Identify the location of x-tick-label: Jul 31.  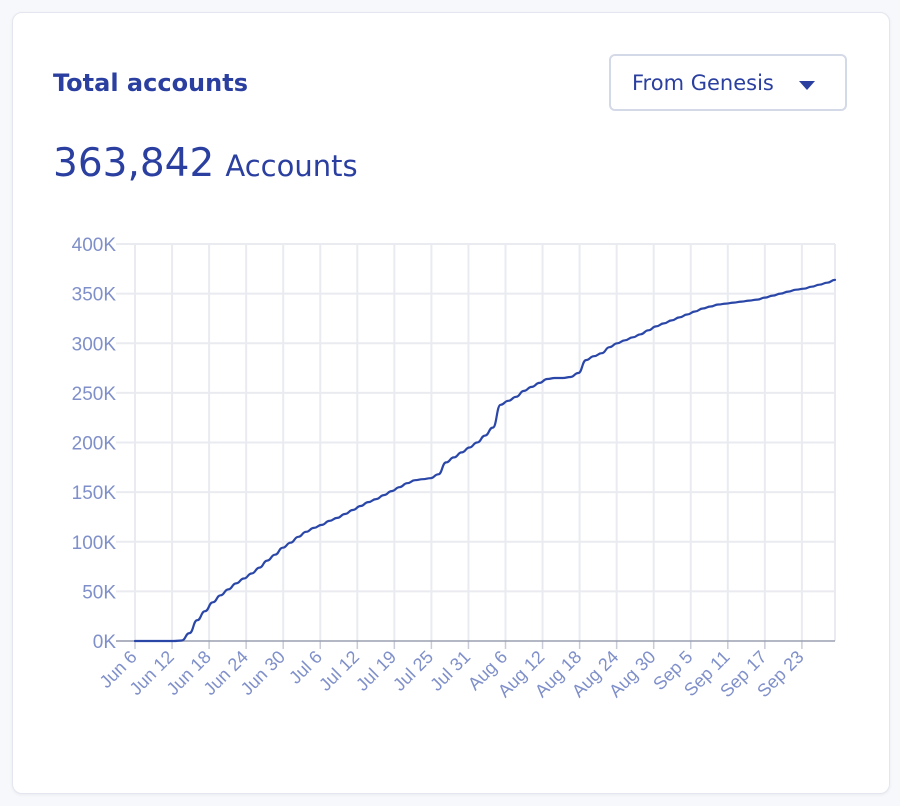
(450, 671).